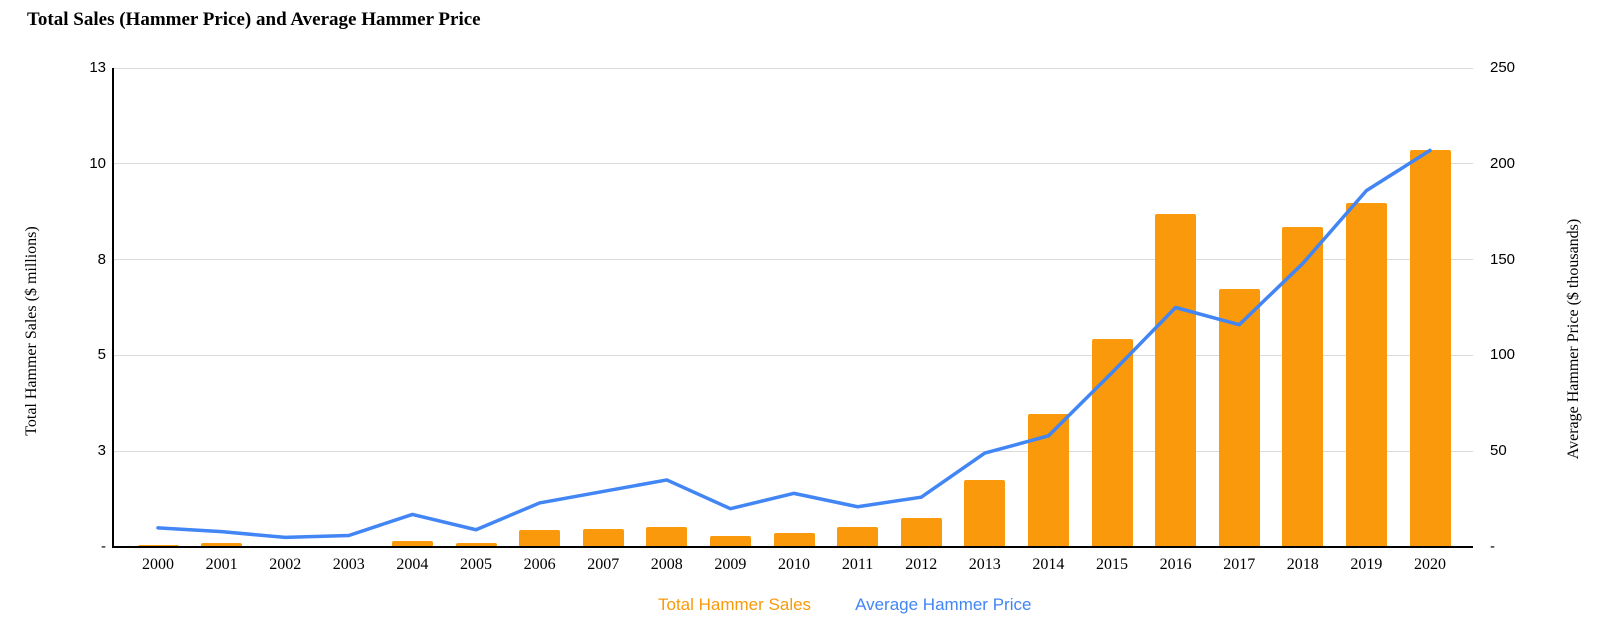 This screenshot has height=637, width=1600. What do you see at coordinates (412, 543) in the screenshot?
I see `bar-2004` at bounding box center [412, 543].